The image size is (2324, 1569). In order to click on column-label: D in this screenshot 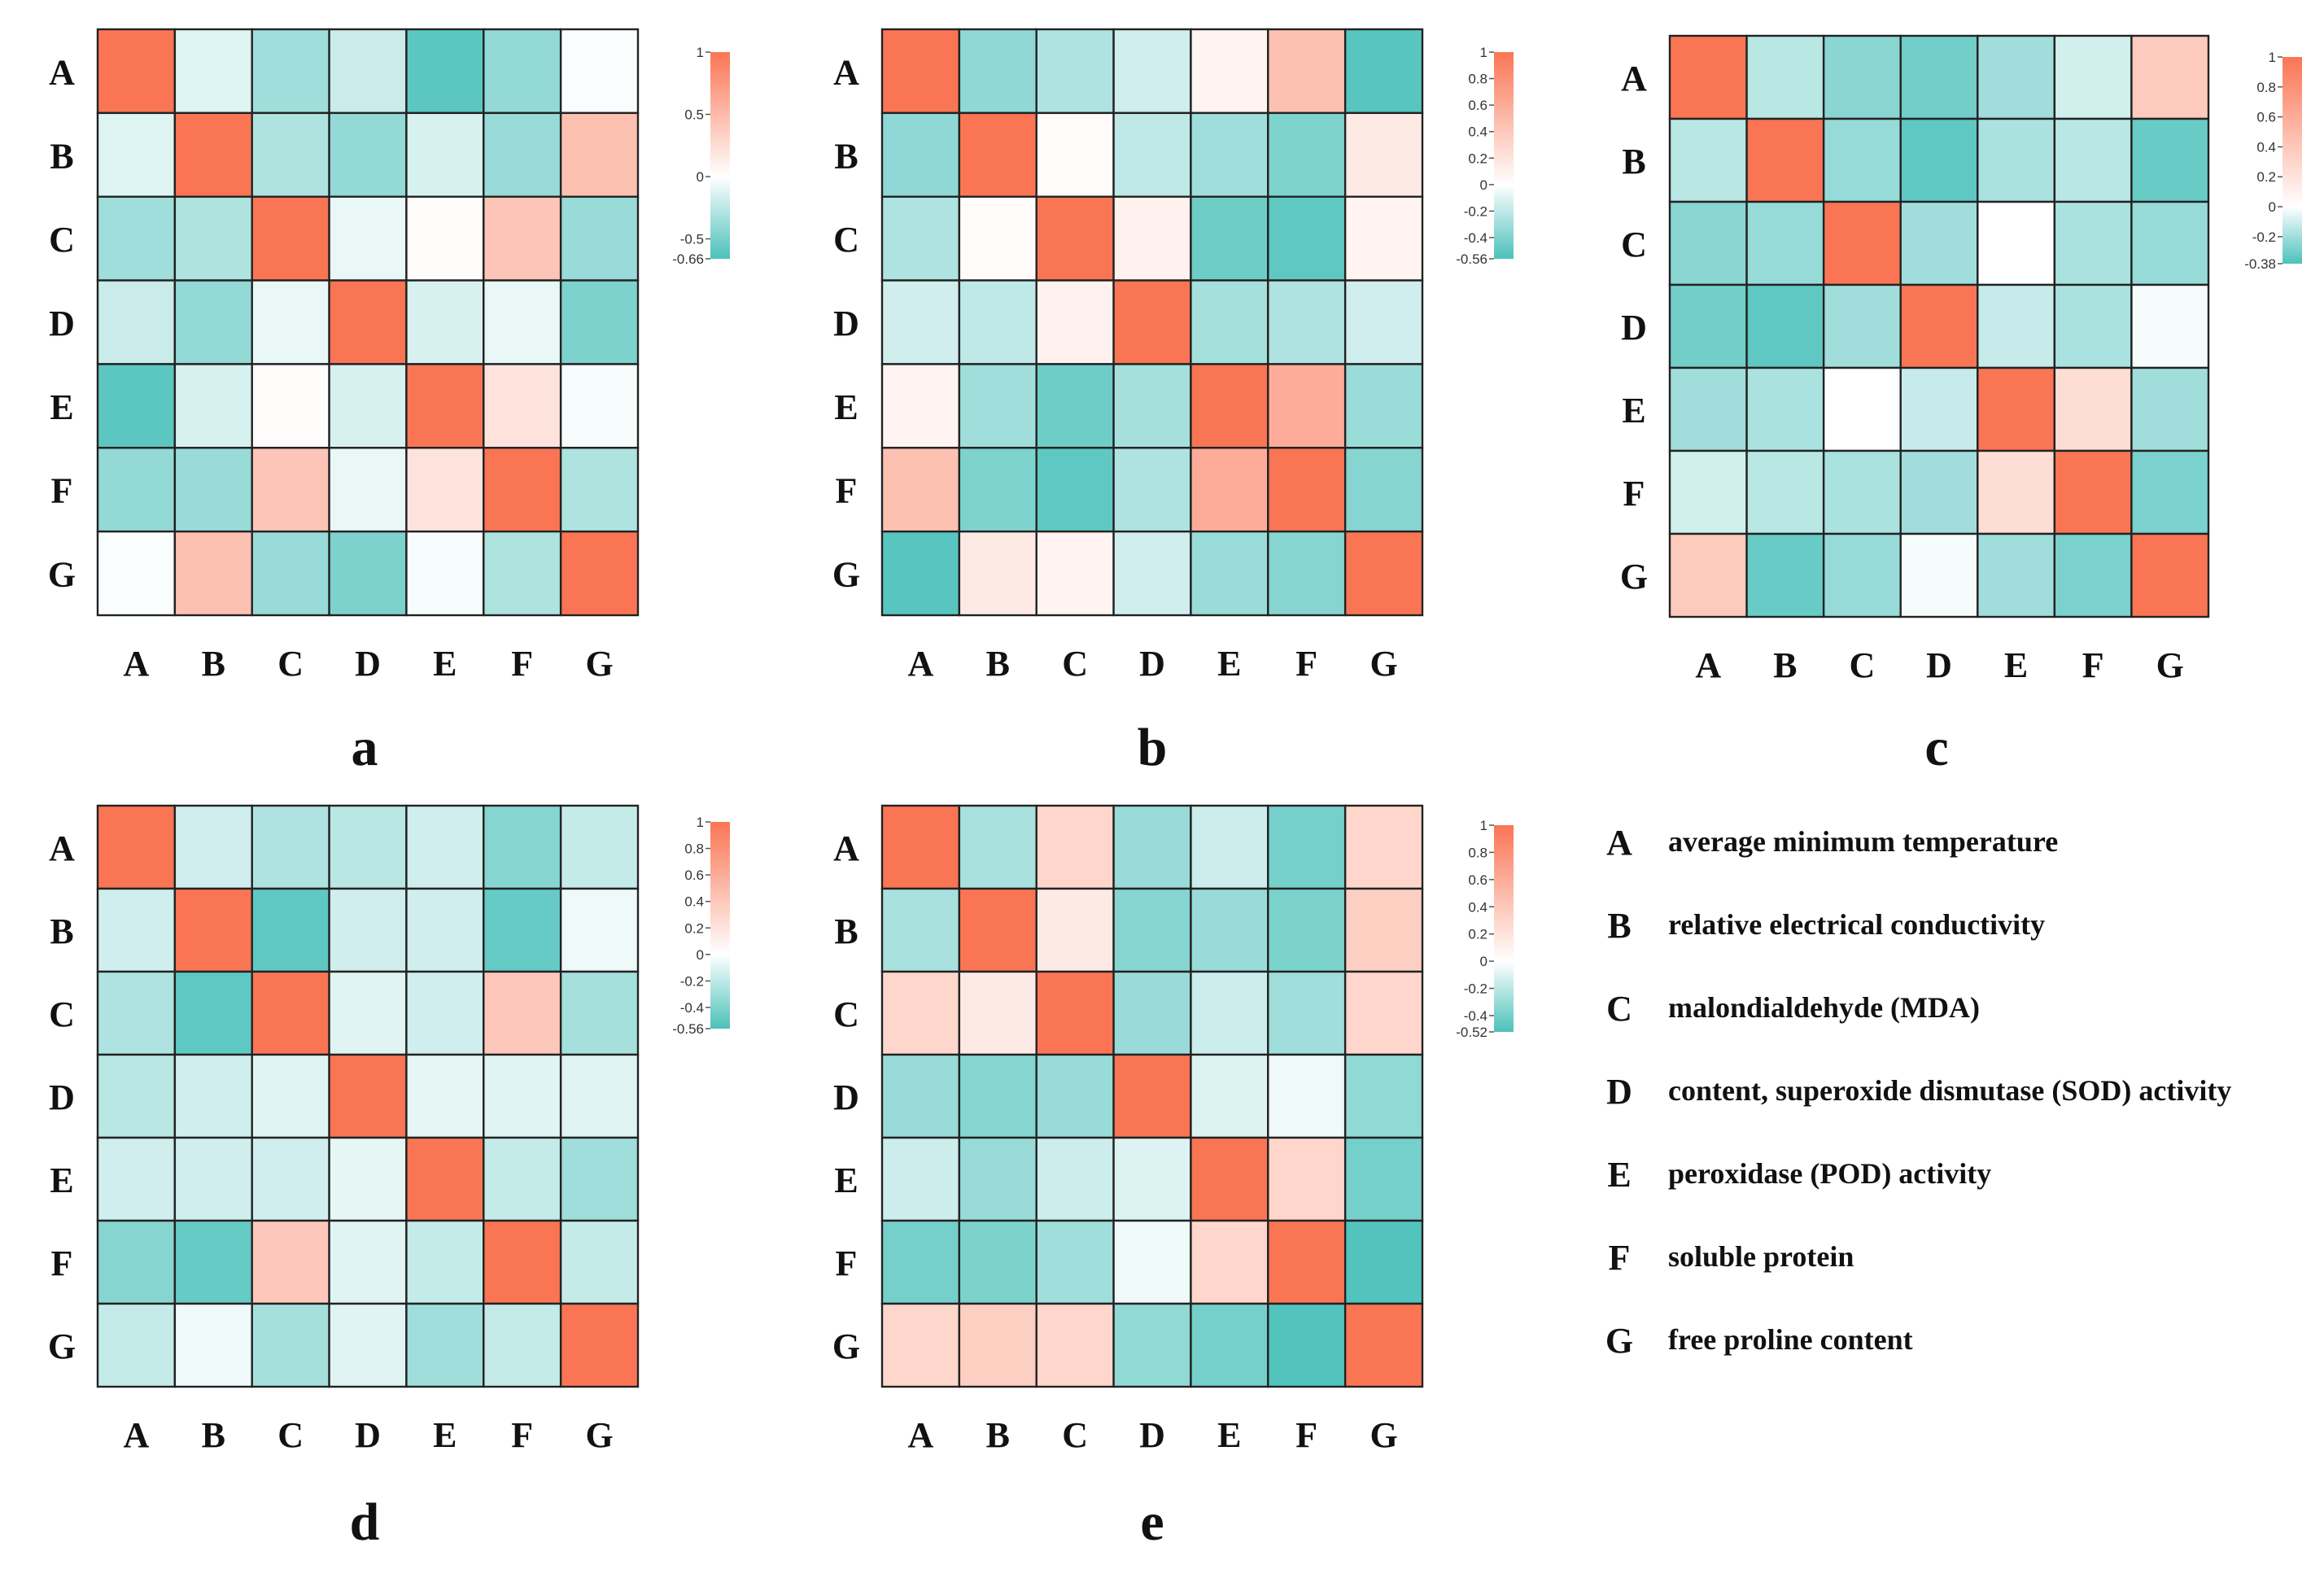, I will do `click(368, 1435)`.